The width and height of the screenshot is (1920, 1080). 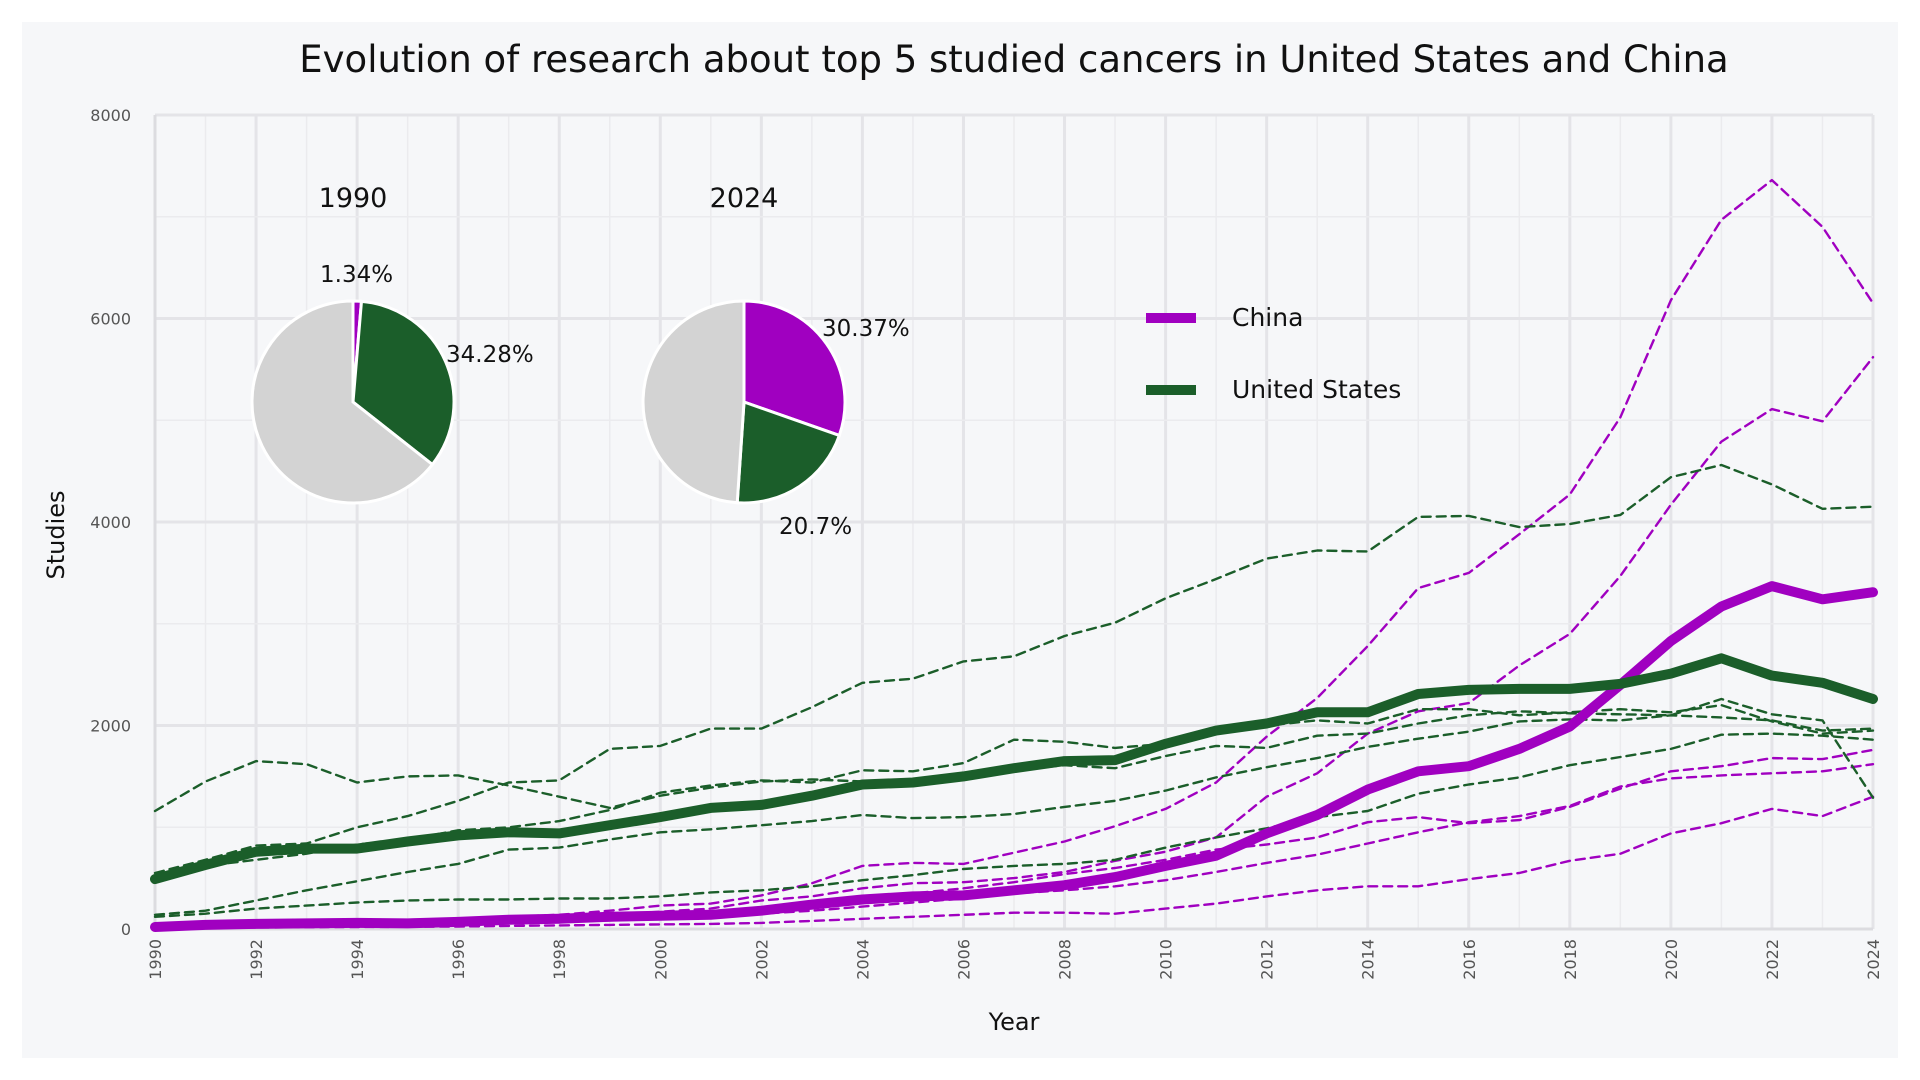 I want to click on pie-title: 2024, so click(x=744, y=198).